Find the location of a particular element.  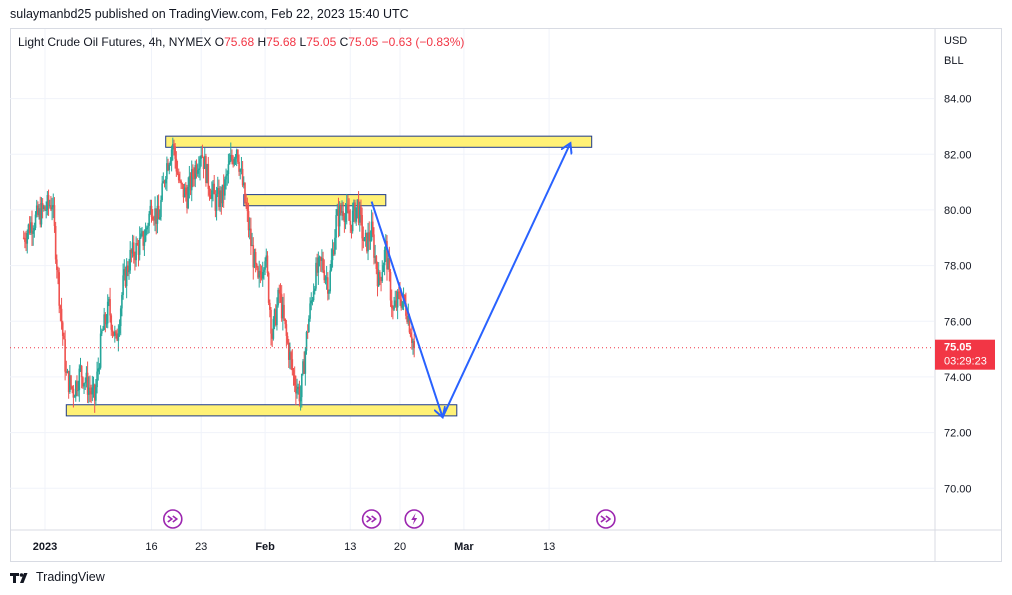

footer-brand: TradingView is located at coordinates (70, 576).